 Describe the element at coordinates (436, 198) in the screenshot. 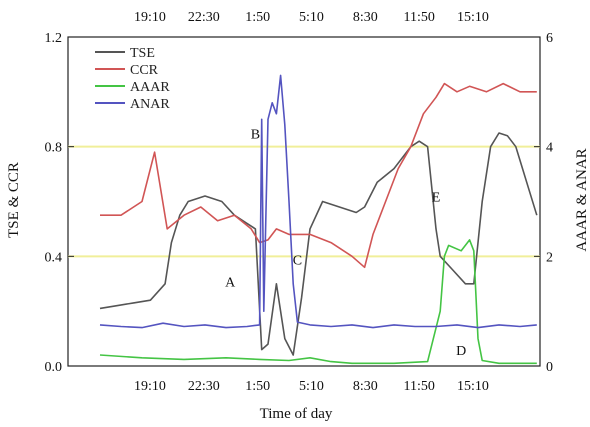

I see `annotation-e: E` at that location.